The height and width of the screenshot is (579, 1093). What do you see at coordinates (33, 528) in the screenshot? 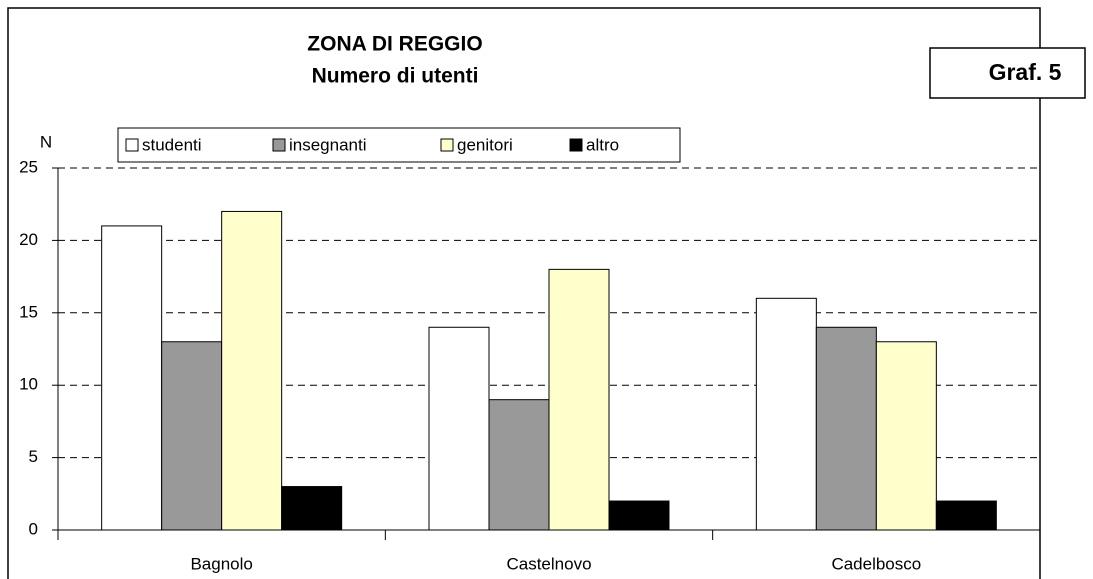
I see `y-tick-label: 0` at bounding box center [33, 528].